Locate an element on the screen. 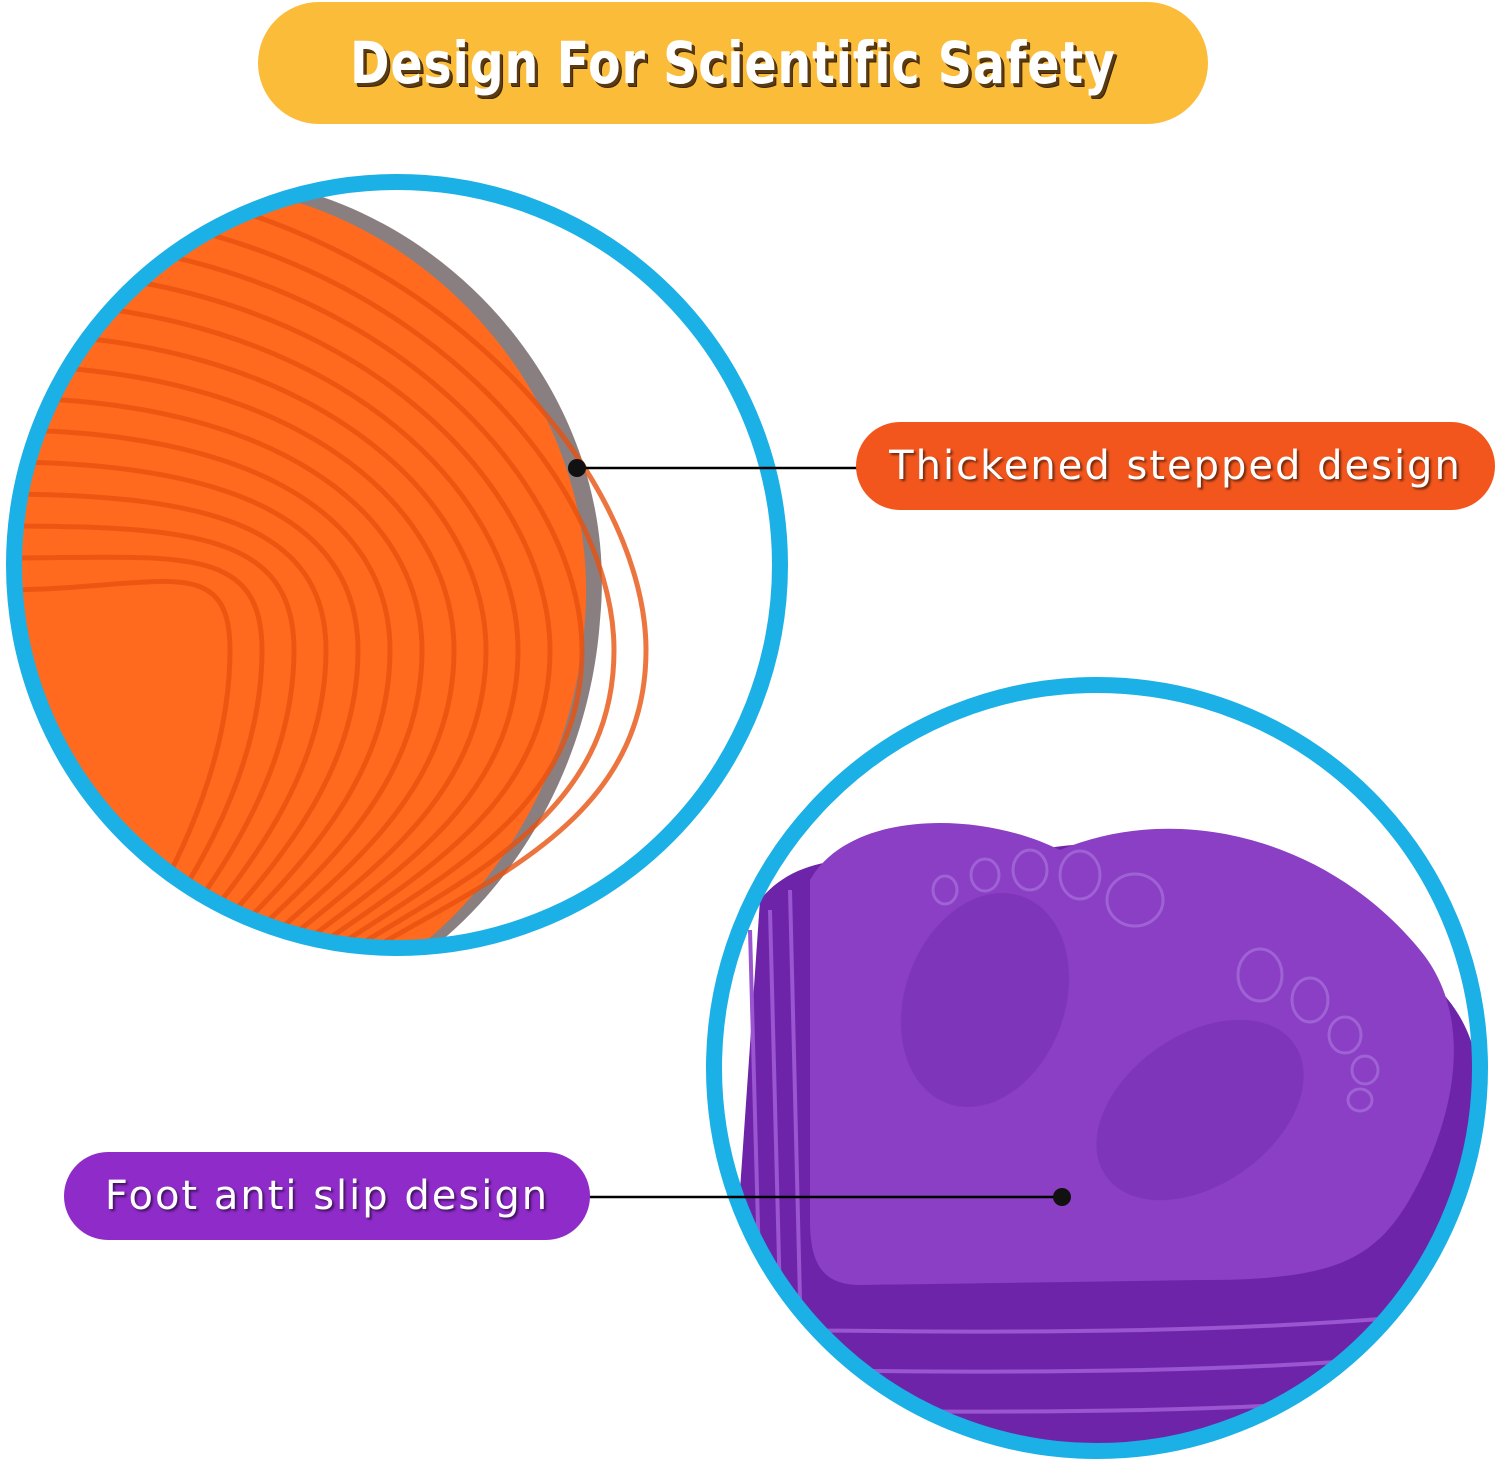 The width and height of the screenshot is (1500, 1479). callout-text-bottom: Foot anti slip design is located at coordinates (327, 1196).